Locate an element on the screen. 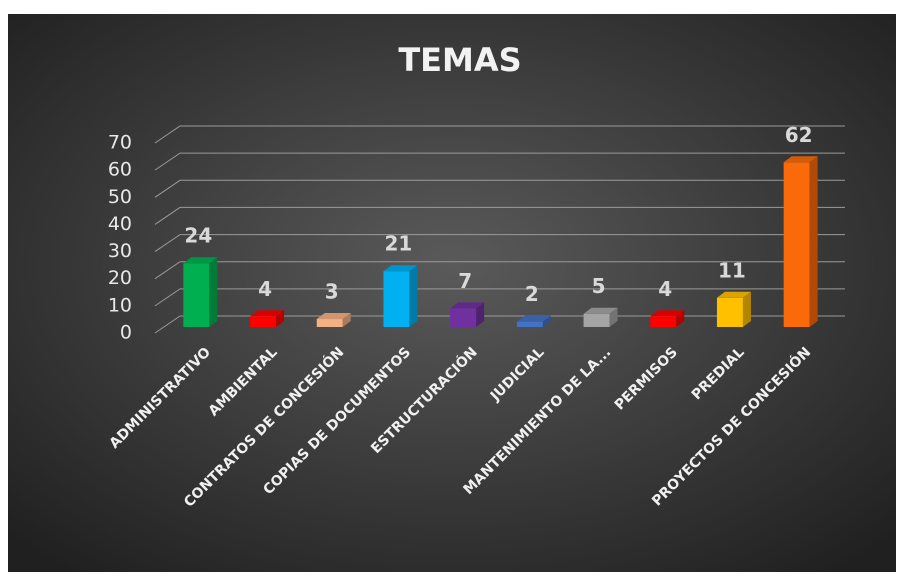 This screenshot has height=583, width=904. data-label: 21 is located at coordinates (399, 244).